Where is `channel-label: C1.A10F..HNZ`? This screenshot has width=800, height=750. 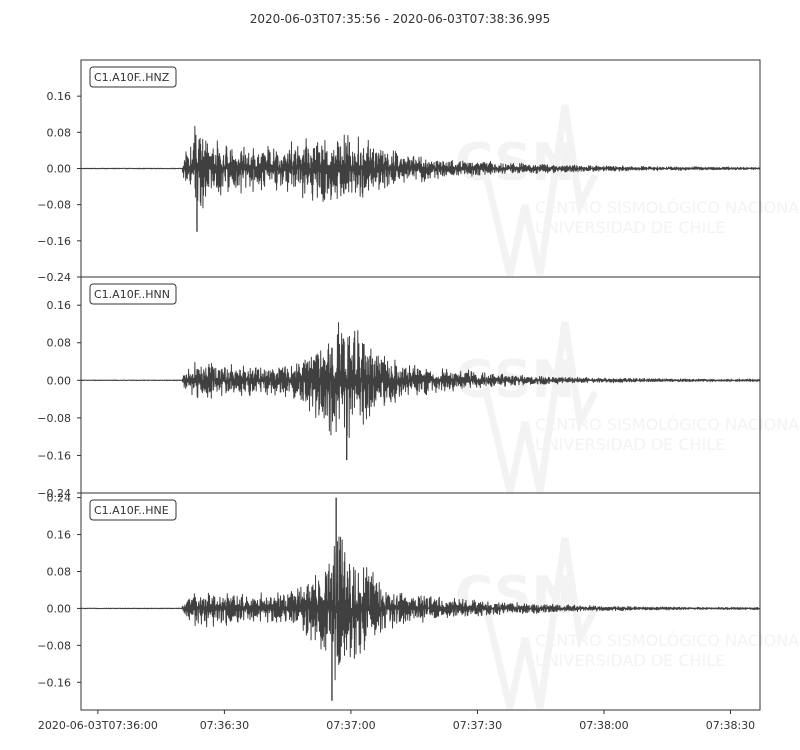 channel-label: C1.A10F..HNZ is located at coordinates (133, 77).